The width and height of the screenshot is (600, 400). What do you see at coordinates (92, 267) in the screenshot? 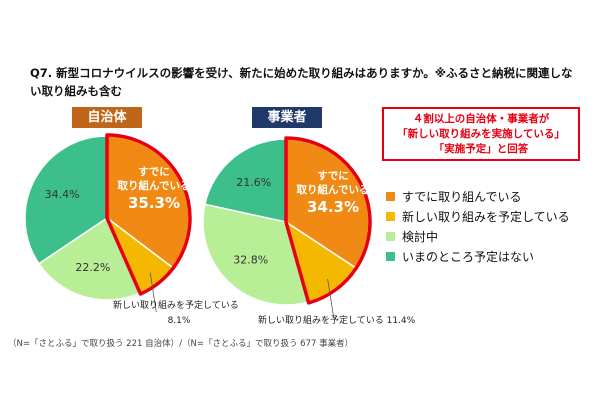
I see `local-value-considering: 22.2%` at bounding box center [92, 267].